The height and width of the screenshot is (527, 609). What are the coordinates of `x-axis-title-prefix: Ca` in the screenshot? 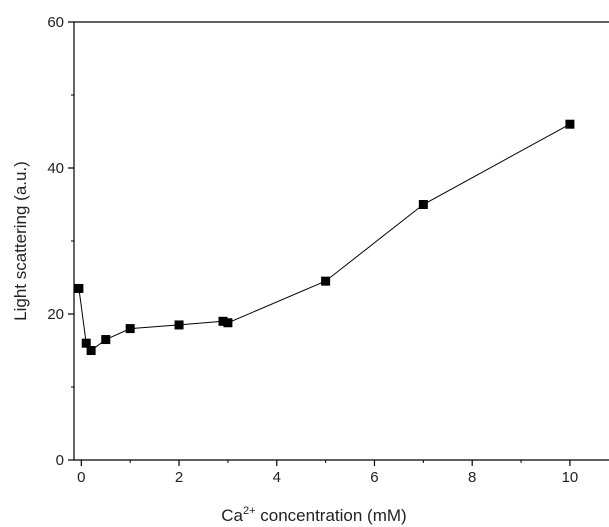 It's located at (232, 515).